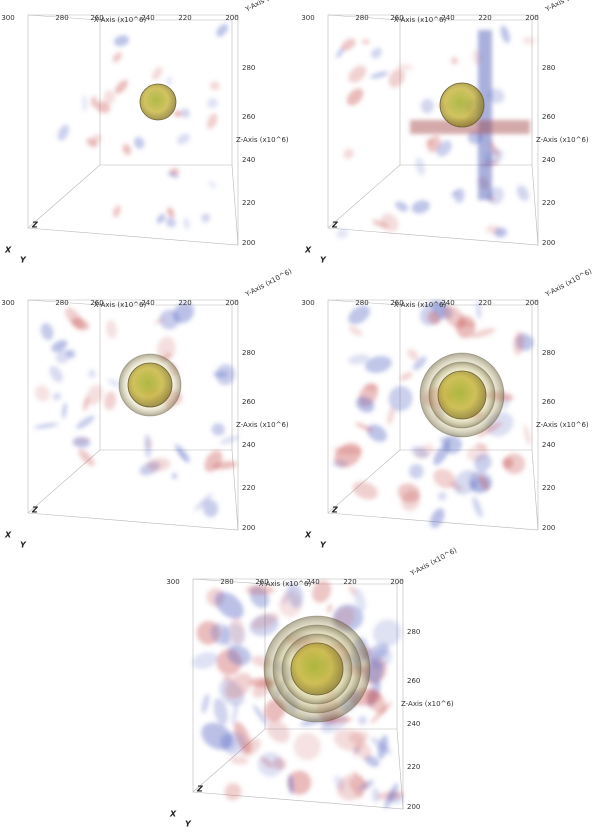  I want to click on axis-letter: X, so click(308, 250).